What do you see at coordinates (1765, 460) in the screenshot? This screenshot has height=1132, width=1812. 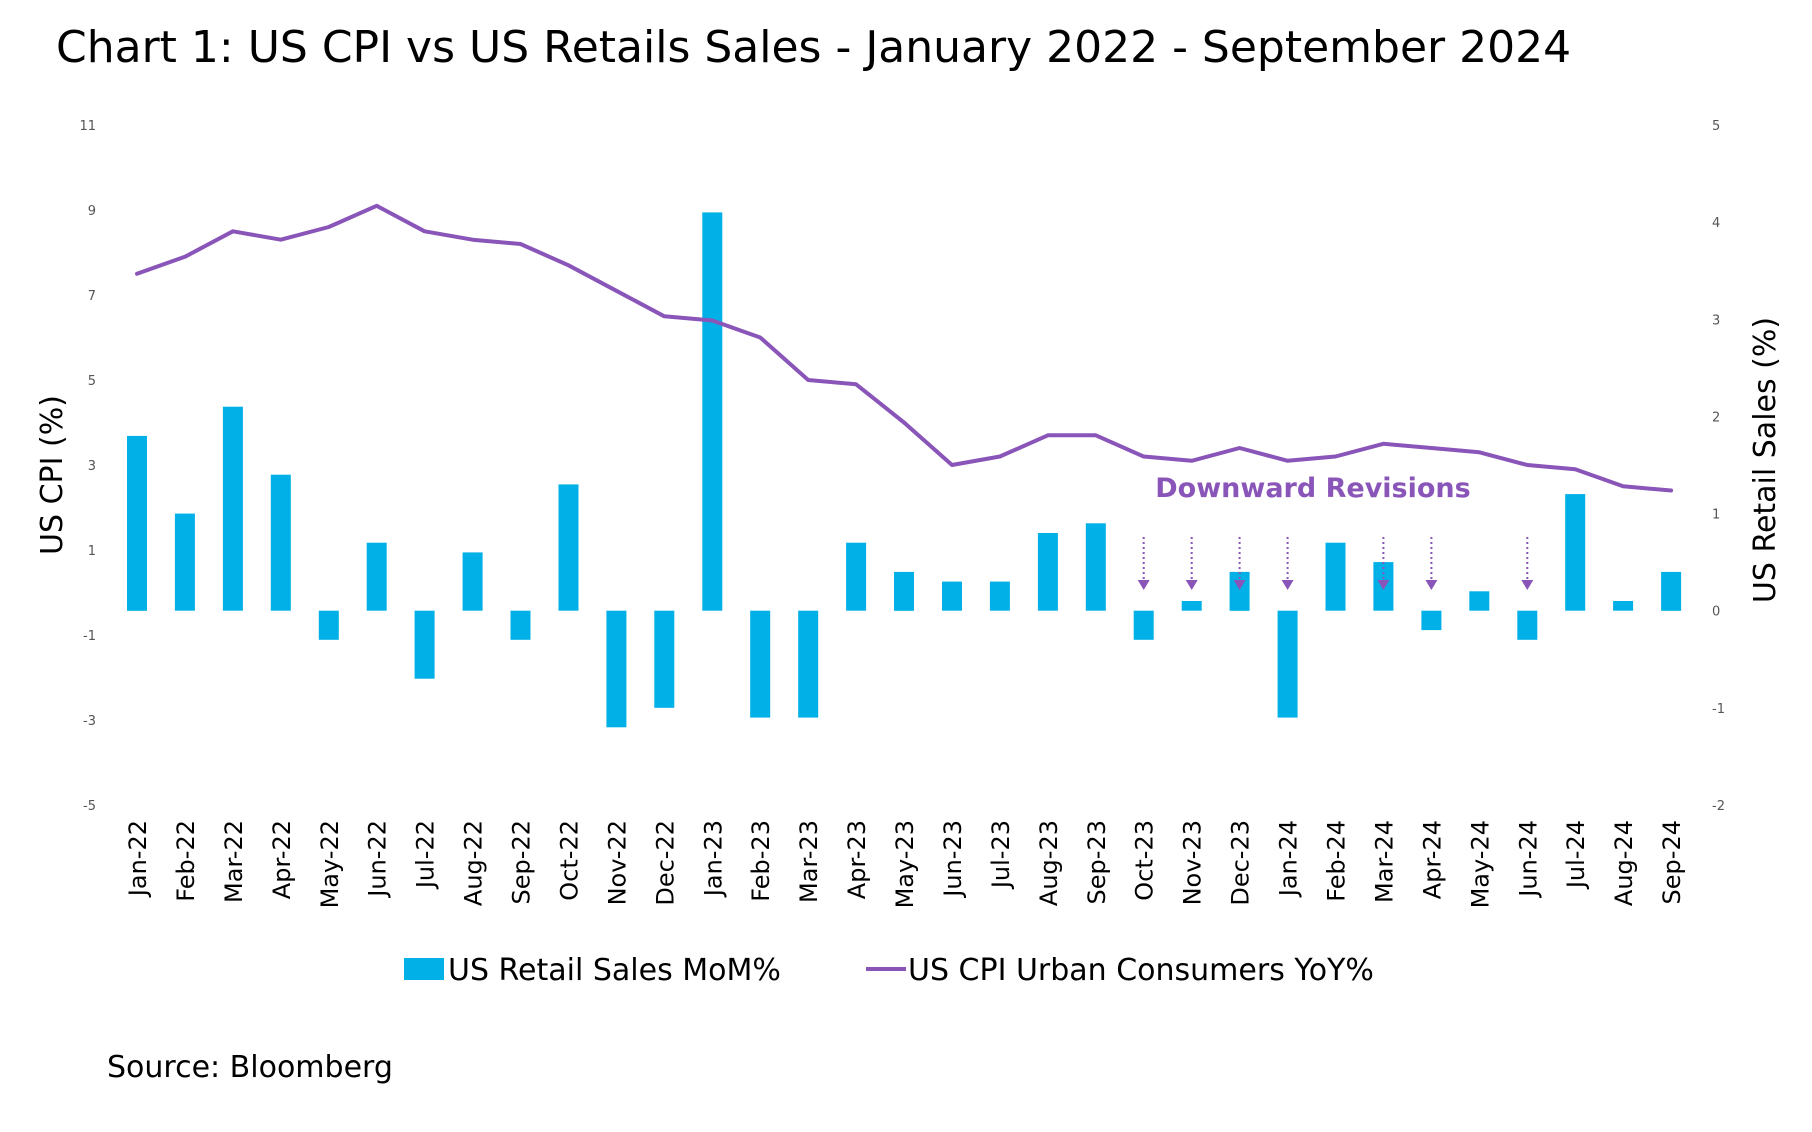 I see `right-axis-title: US Retail Sales (%)` at bounding box center [1765, 460].